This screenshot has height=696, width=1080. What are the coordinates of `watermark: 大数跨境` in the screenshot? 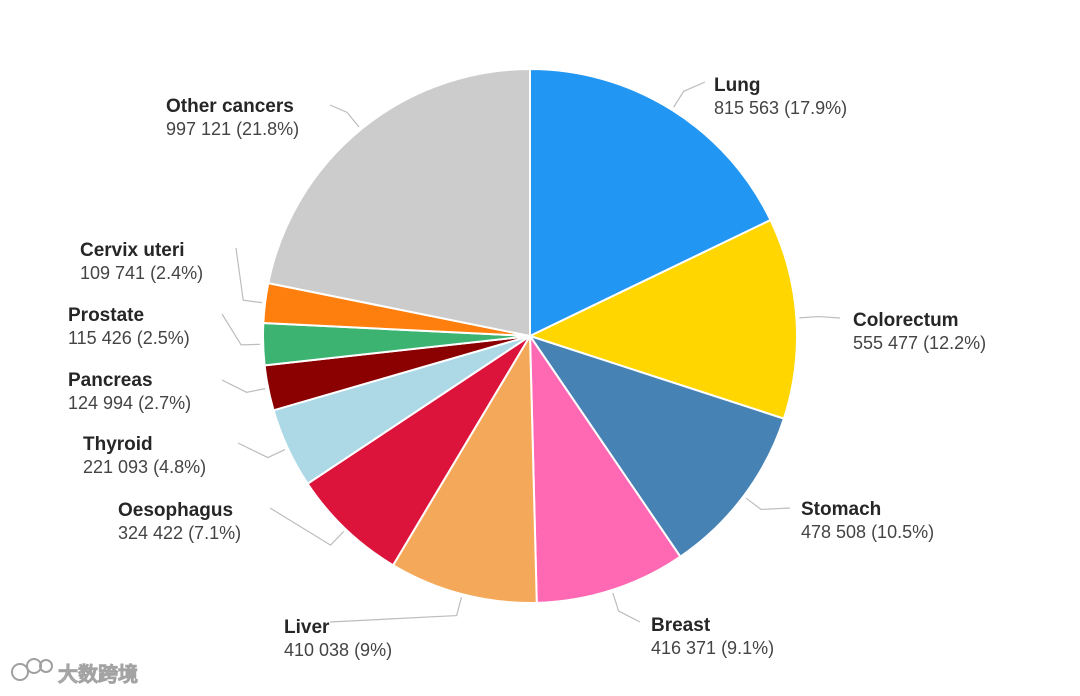 It's located at (74, 672).